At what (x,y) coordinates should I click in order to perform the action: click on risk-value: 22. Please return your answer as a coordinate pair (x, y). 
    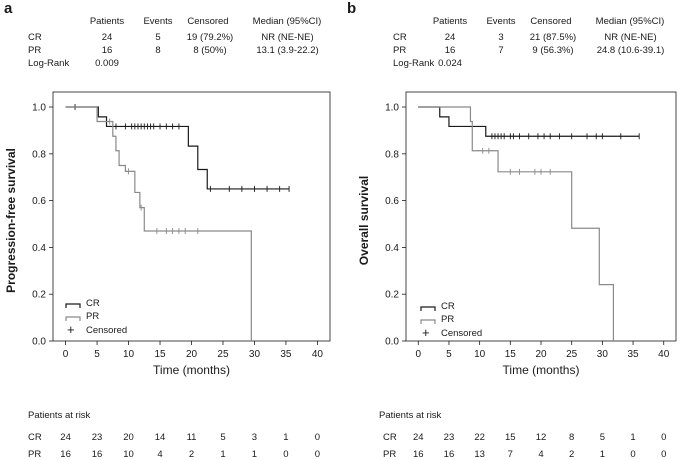
    Looking at the image, I should click on (479, 437).